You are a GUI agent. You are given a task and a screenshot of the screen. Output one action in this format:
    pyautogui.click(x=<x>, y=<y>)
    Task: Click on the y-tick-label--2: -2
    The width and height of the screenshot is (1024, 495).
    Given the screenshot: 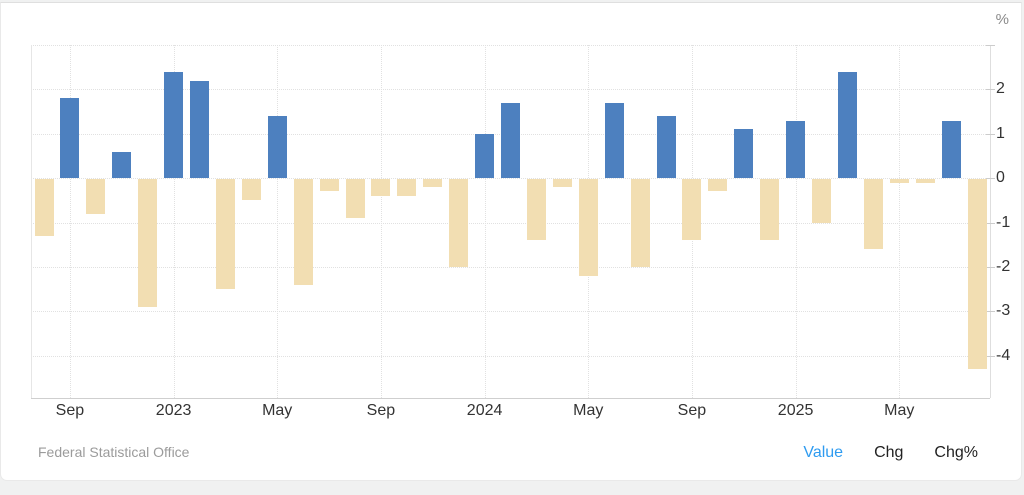 What is the action you would take?
    pyautogui.click(x=1003, y=266)
    